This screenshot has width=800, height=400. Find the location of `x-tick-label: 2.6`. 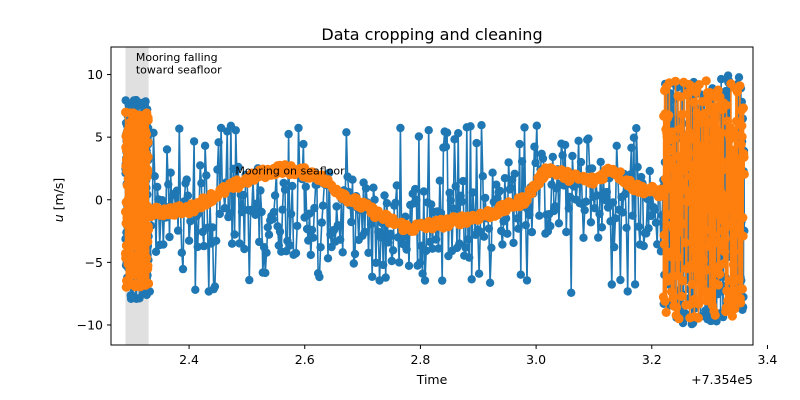

x-tick-label: 2.6 is located at coordinates (305, 359).